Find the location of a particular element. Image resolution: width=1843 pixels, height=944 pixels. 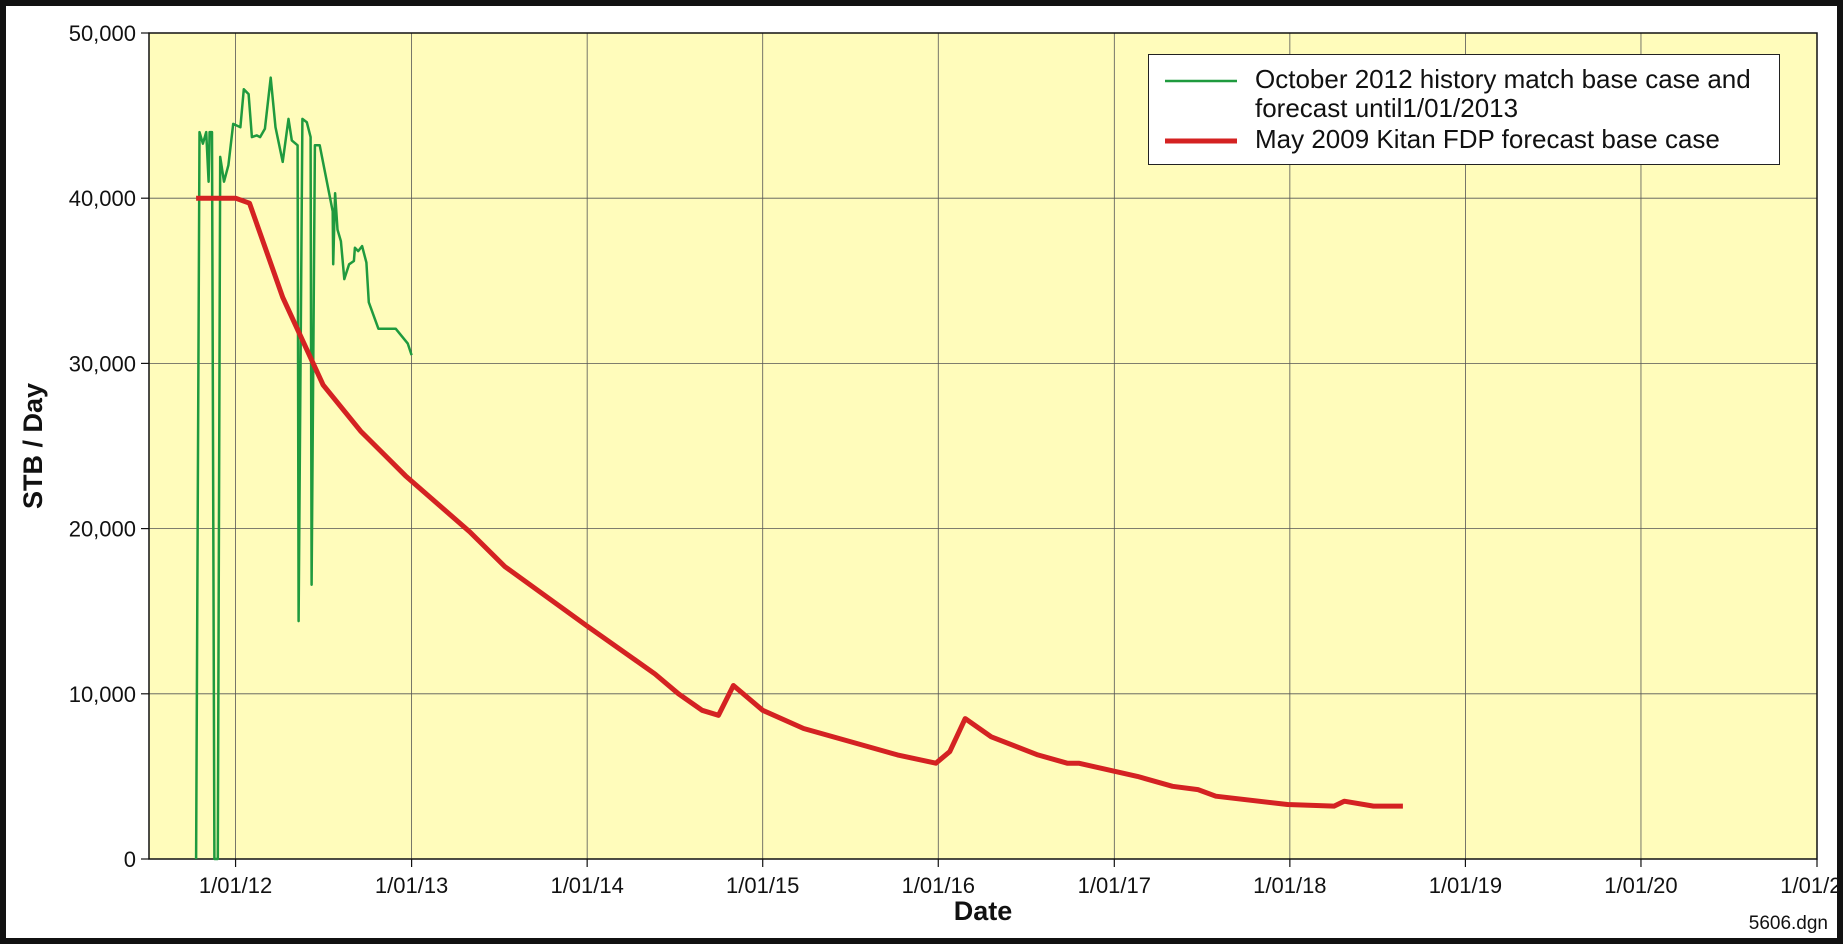

y-tick-label: 10,000 is located at coordinates (102, 694).